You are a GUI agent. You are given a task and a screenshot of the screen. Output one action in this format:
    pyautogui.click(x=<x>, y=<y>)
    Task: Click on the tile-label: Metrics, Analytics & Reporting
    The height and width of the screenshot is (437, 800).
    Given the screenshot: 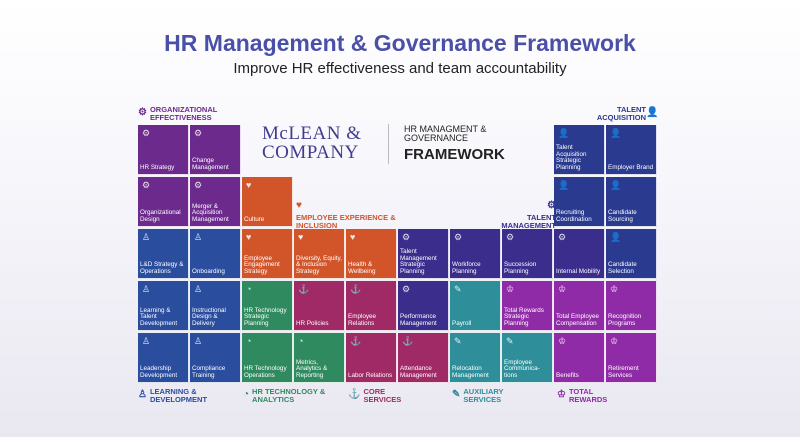 What is the action you would take?
    pyautogui.click(x=312, y=369)
    